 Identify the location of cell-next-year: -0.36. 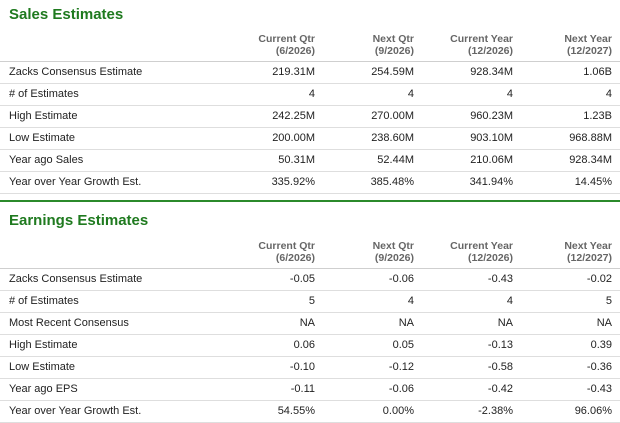
(599, 367).